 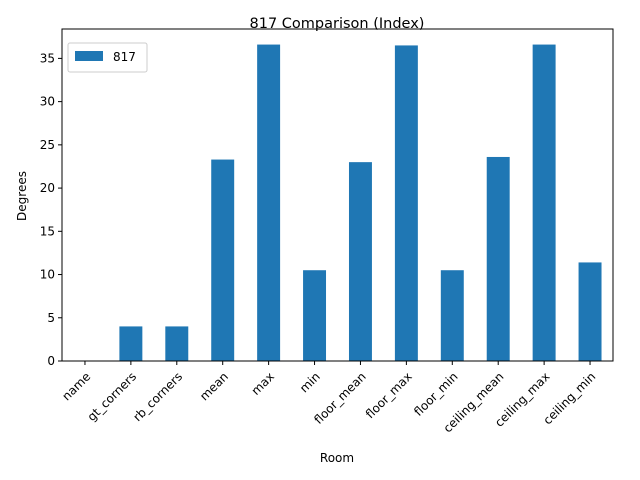 What do you see at coordinates (269, 202) in the screenshot?
I see `bar-max` at bounding box center [269, 202].